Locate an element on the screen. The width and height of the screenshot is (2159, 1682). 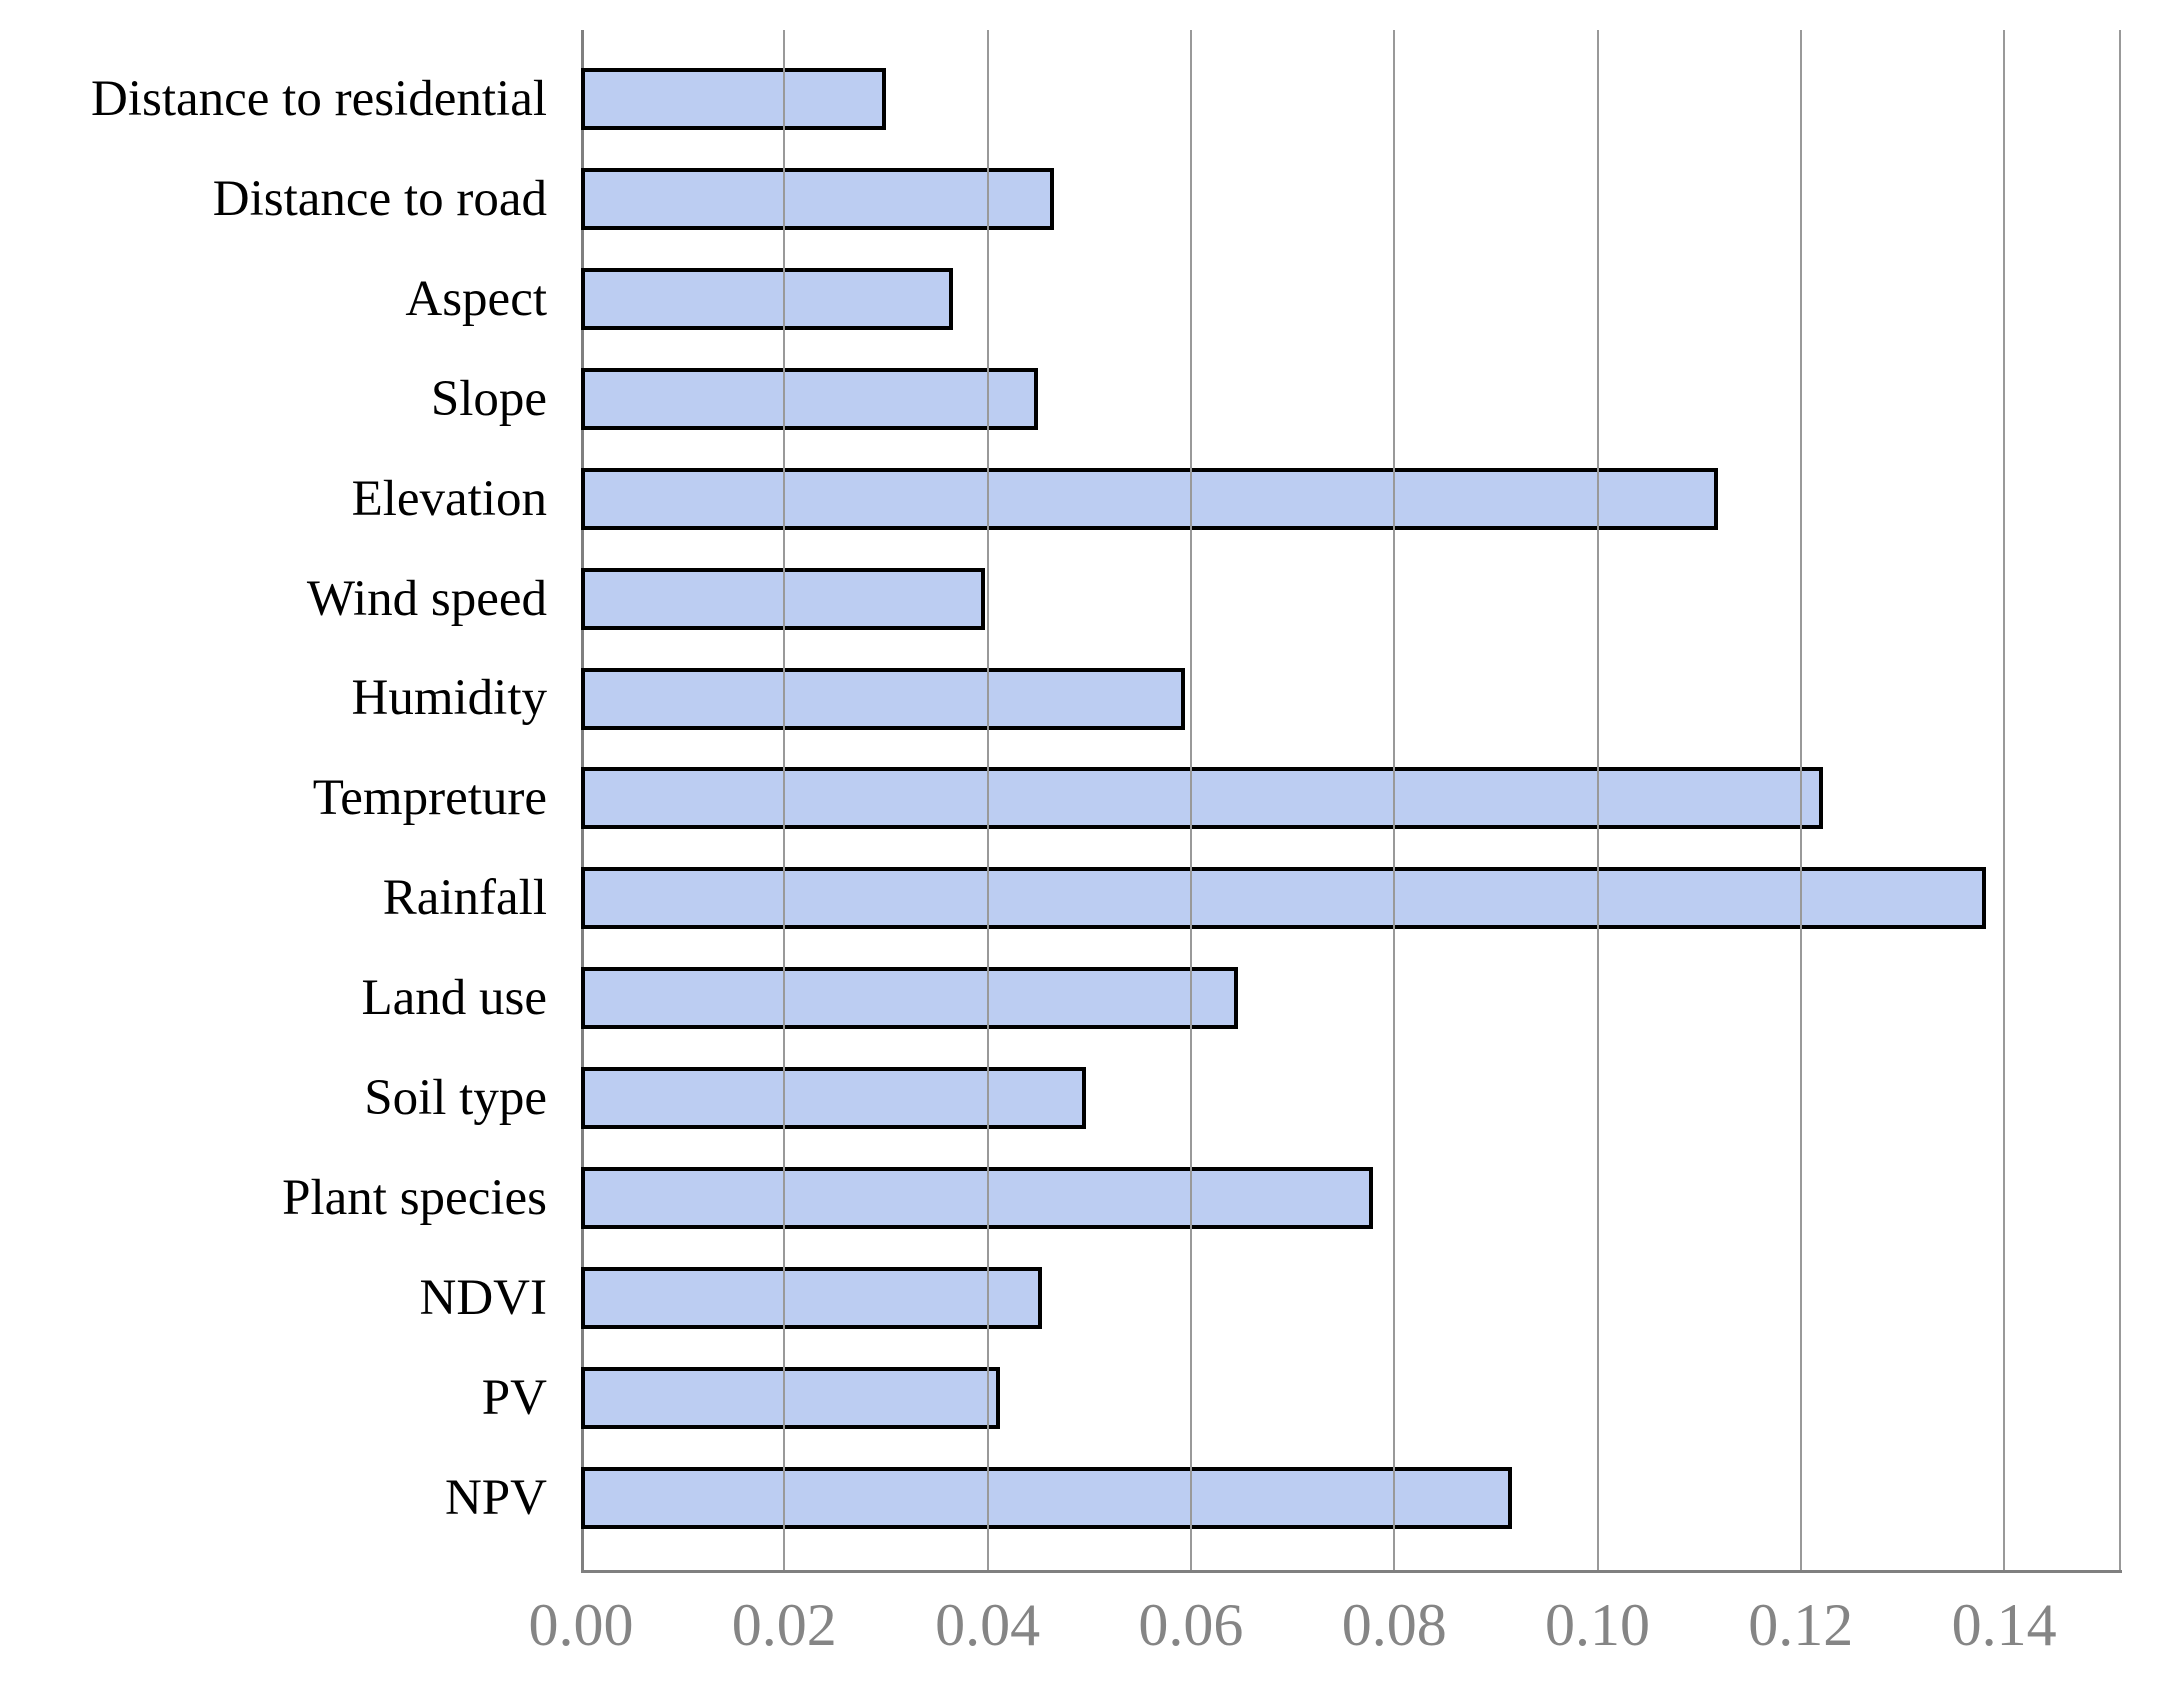
plot-right-border is located at coordinates (2120, 800).